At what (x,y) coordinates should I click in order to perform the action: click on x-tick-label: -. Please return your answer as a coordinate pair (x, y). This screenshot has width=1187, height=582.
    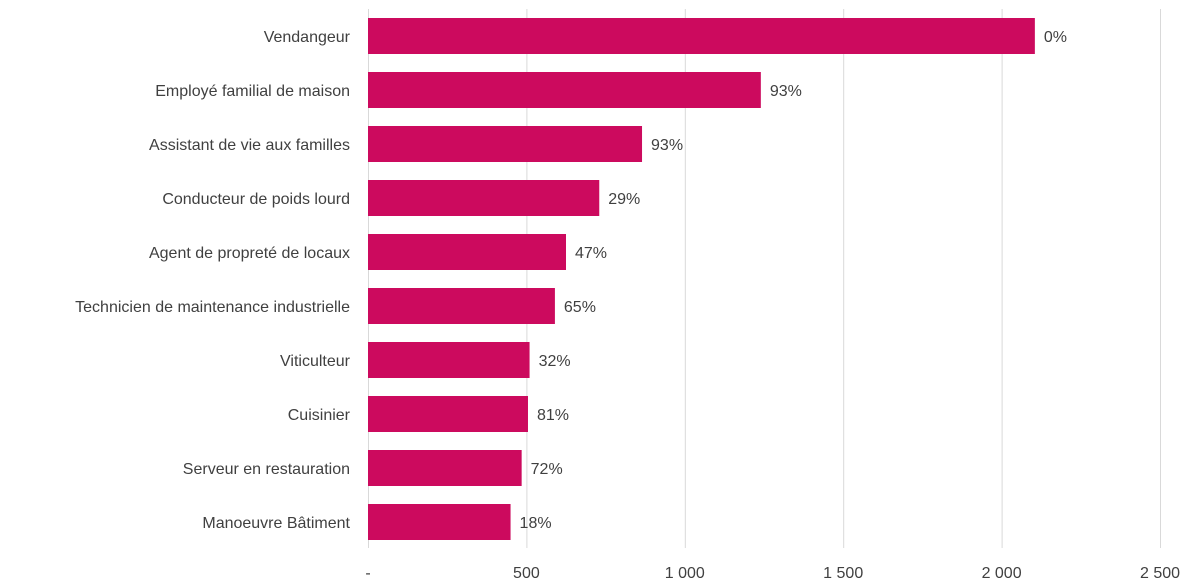
    Looking at the image, I should click on (367, 573).